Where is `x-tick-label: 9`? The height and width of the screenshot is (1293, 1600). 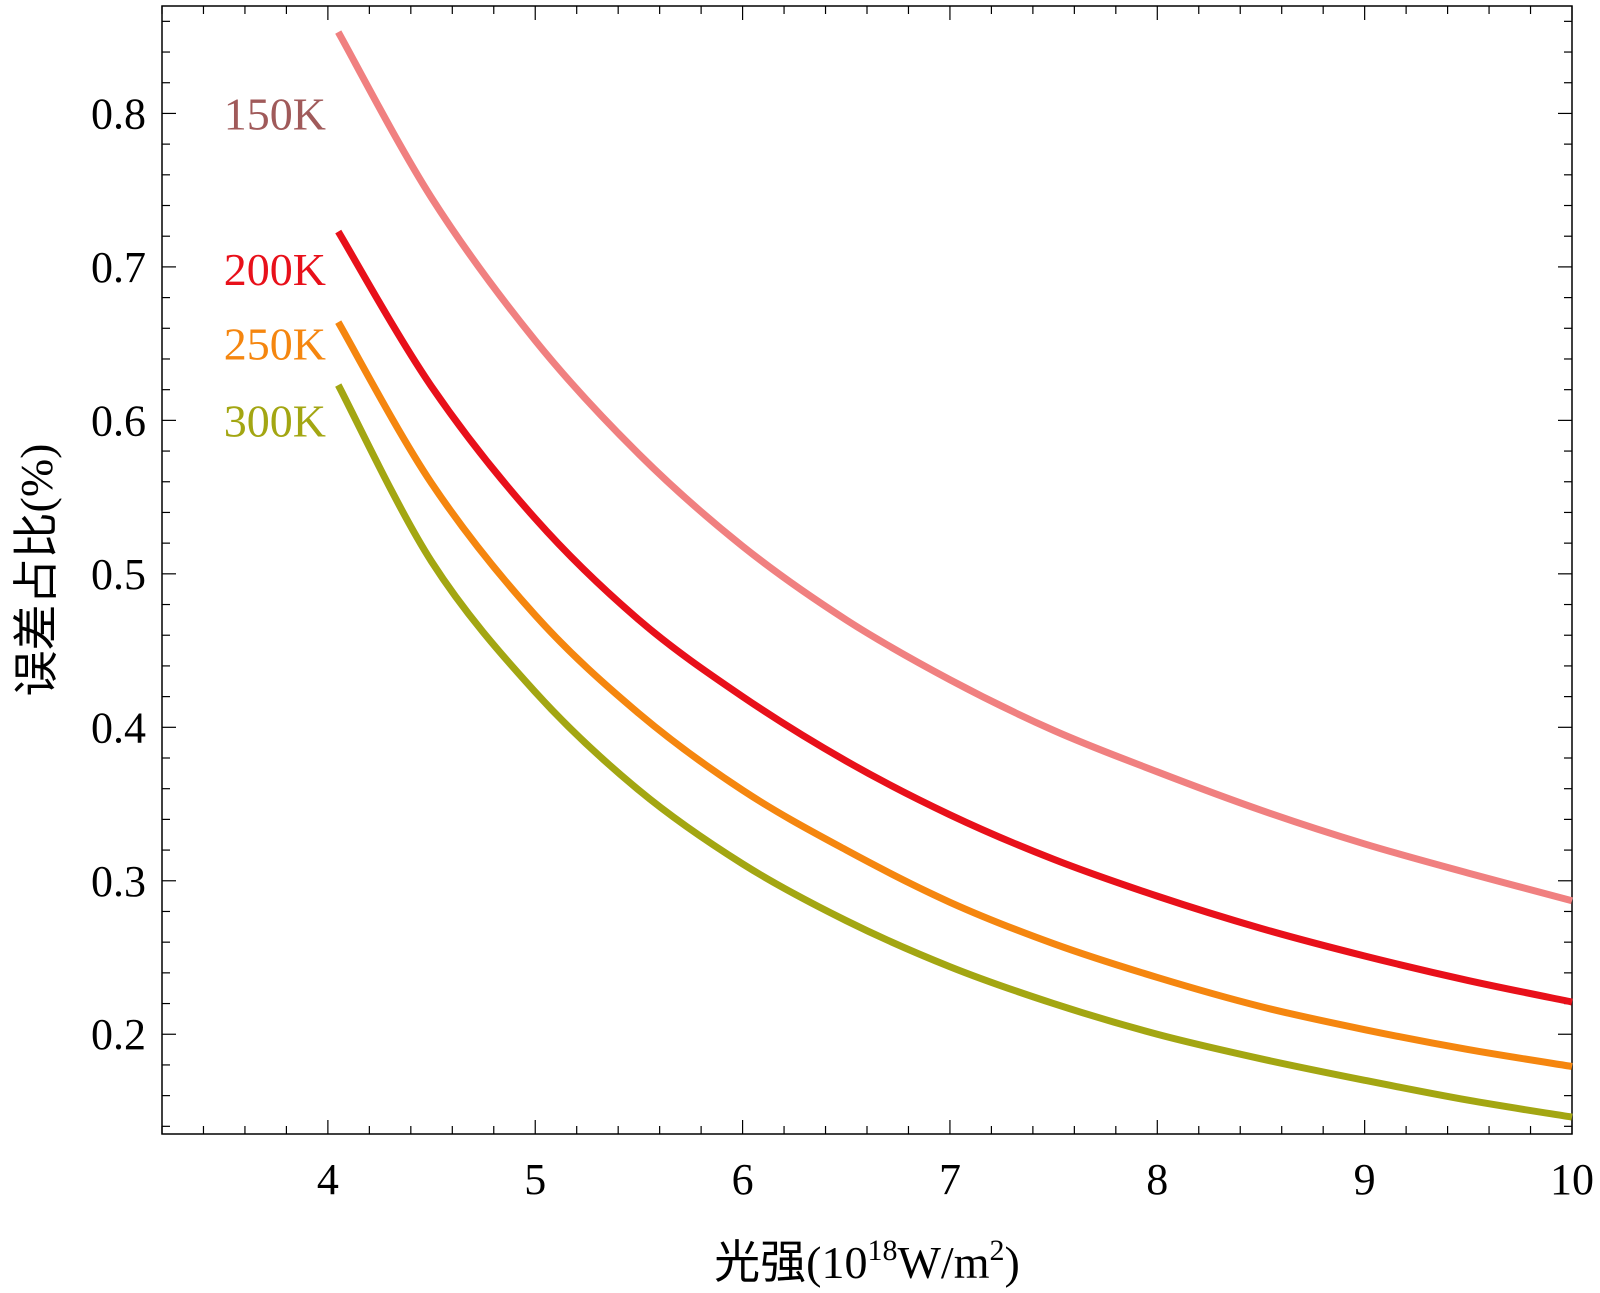
x-tick-label: 9 is located at coordinates (1365, 1179).